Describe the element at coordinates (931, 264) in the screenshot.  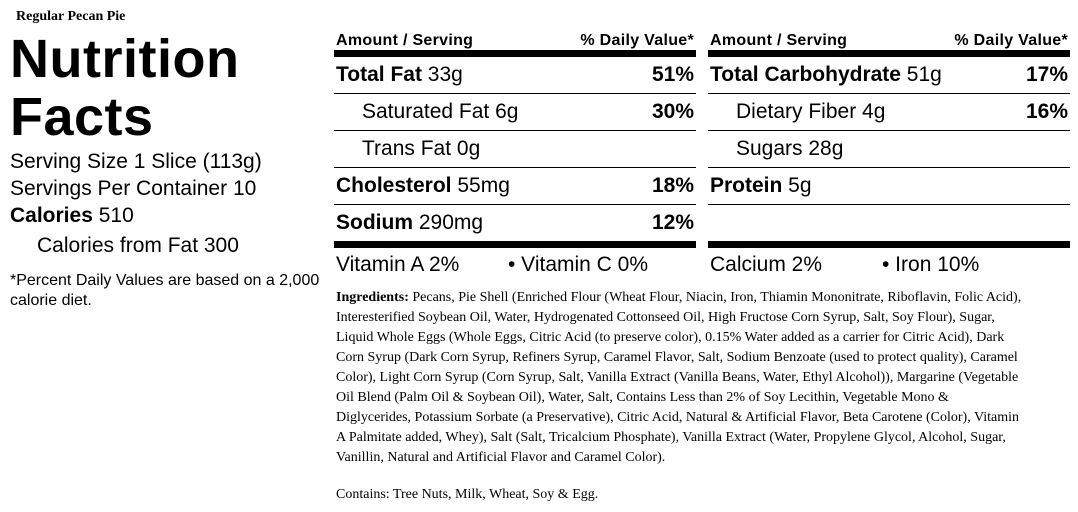
I see `iron: • Iron 10%` at that location.